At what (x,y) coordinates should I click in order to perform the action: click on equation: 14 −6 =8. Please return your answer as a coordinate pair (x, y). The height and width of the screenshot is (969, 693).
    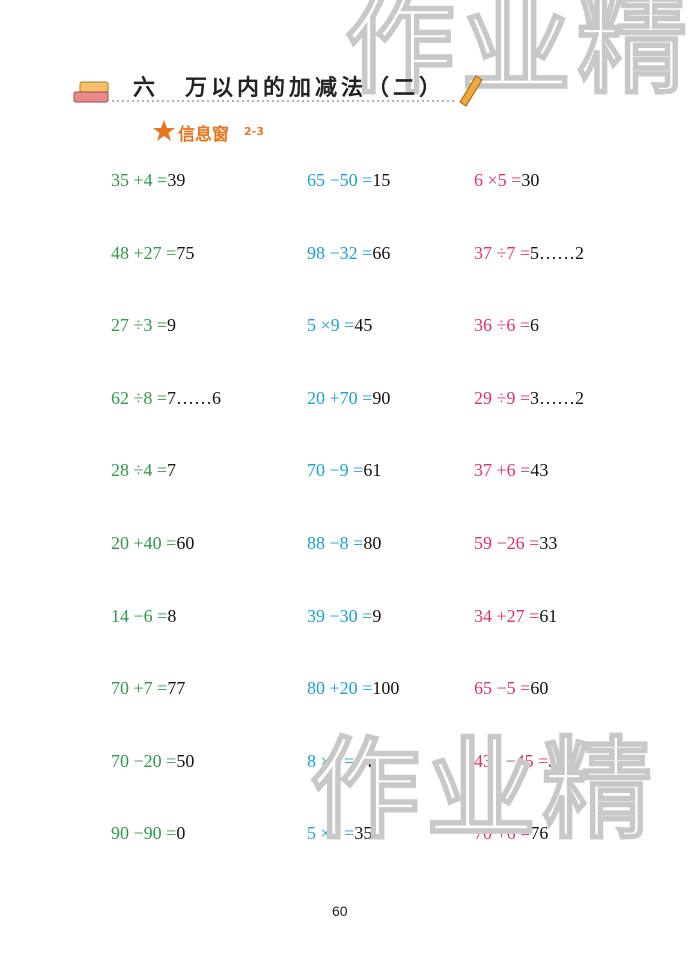
    Looking at the image, I should click on (143, 616).